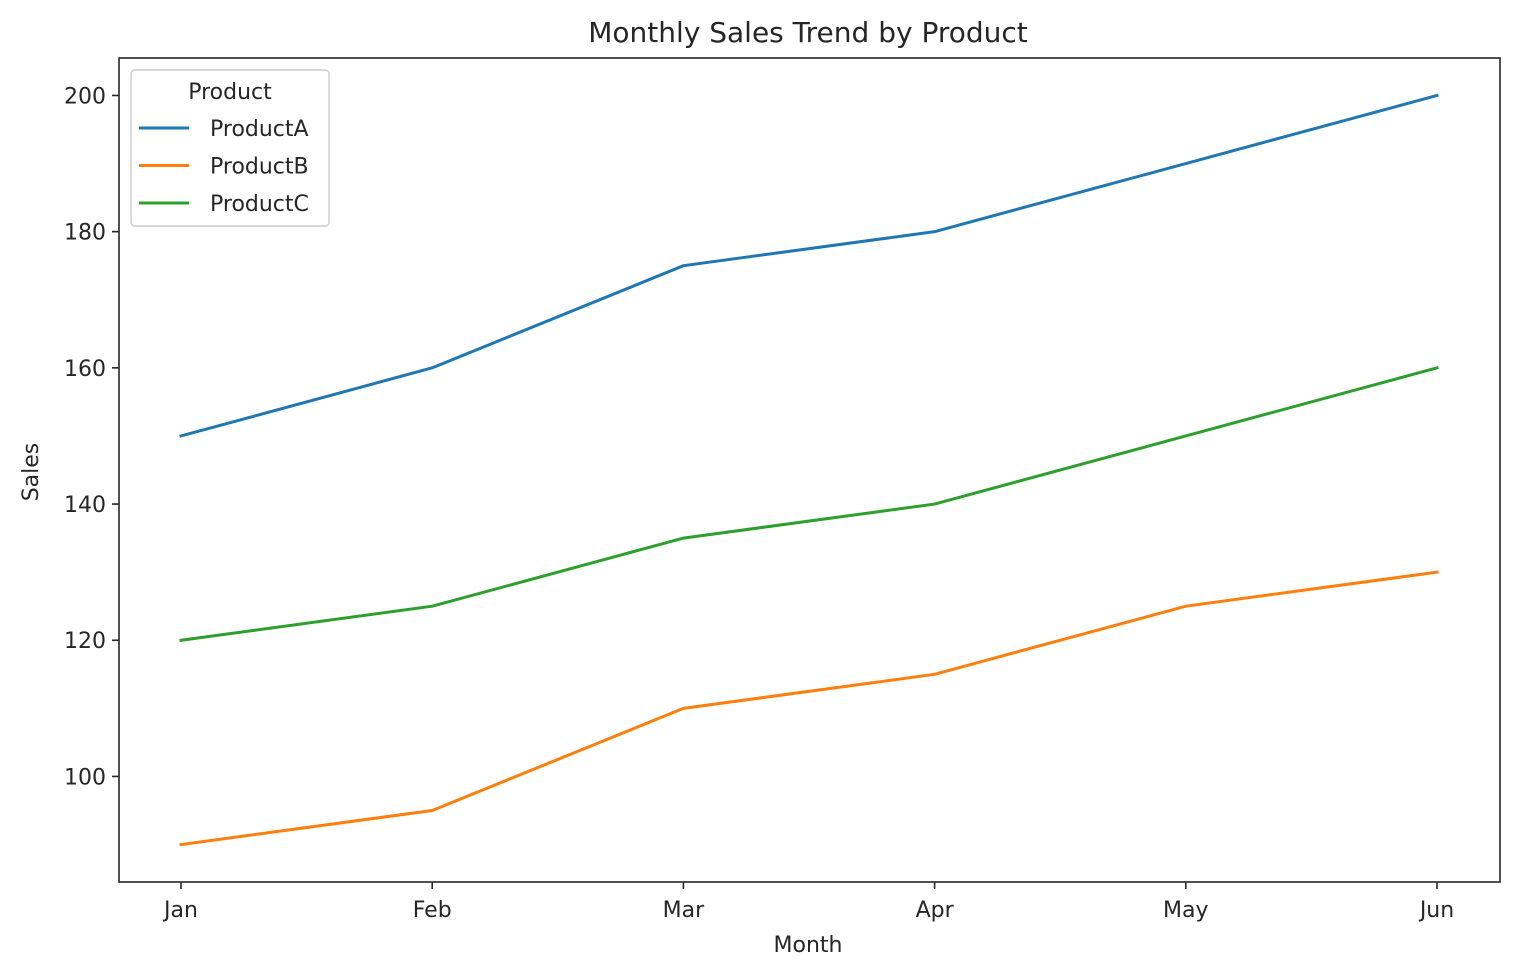 This screenshot has width=1536, height=971. Describe the element at coordinates (1436, 910) in the screenshot. I see `x-tick-label: Jun` at that location.